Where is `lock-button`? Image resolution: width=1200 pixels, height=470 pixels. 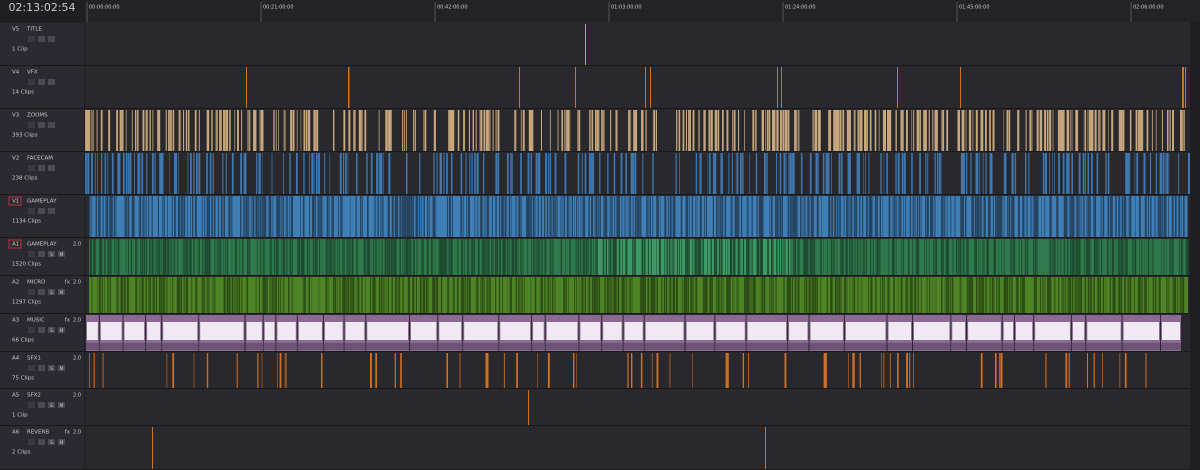 lock-button is located at coordinates (31, 254).